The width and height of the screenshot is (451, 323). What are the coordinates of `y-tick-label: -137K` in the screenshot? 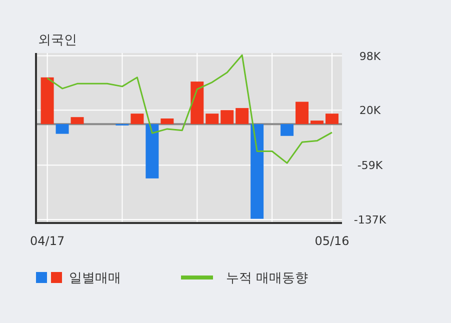 It's located at (370, 220).